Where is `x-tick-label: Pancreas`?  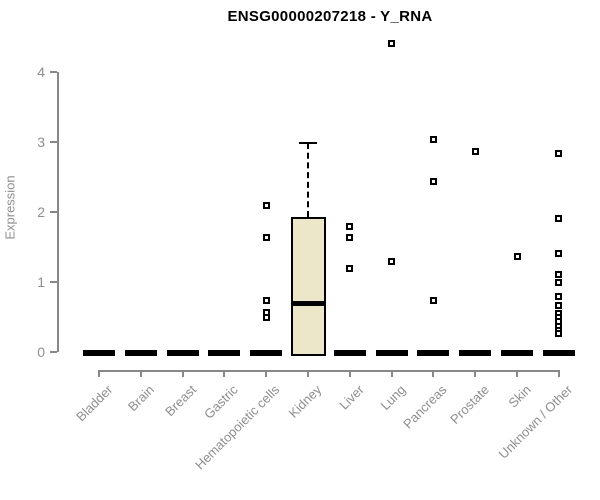 x-tick-label: Pancreas is located at coordinates (425, 407).